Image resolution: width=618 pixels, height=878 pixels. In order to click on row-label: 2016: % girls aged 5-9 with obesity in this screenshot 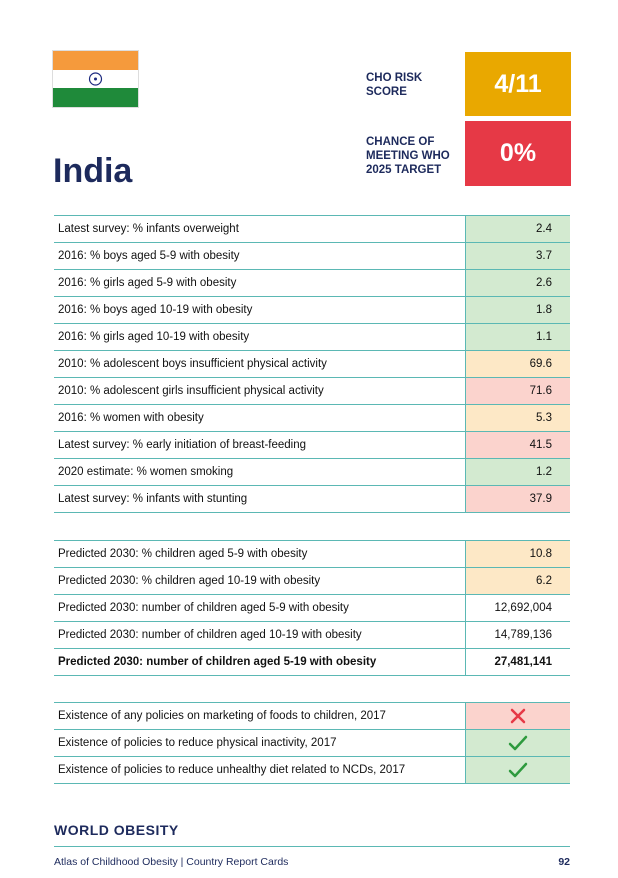, I will do `click(147, 283)`.